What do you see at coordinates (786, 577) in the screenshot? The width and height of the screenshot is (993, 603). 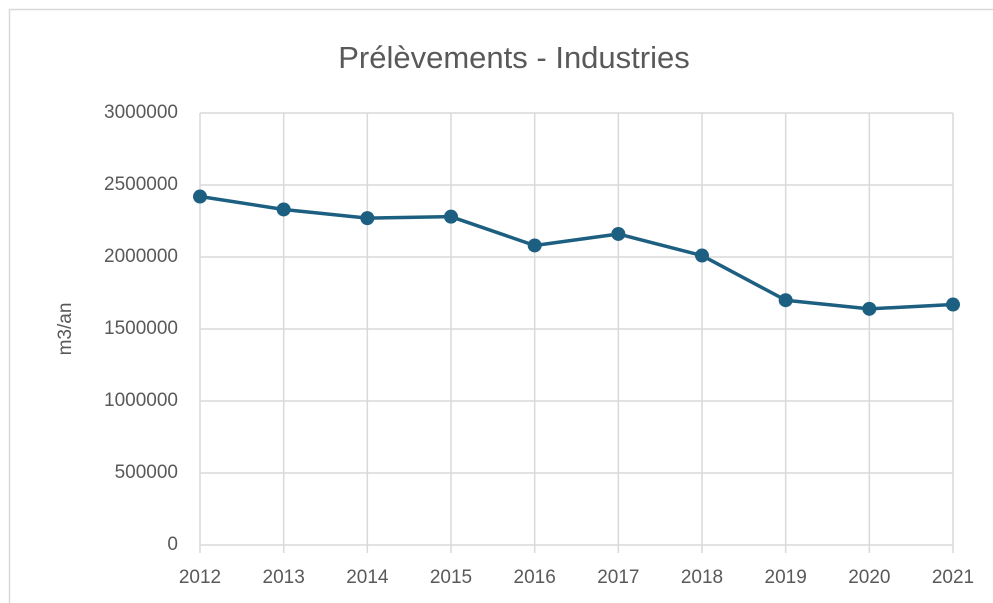 I see `x-tick-label: 2019` at bounding box center [786, 577].